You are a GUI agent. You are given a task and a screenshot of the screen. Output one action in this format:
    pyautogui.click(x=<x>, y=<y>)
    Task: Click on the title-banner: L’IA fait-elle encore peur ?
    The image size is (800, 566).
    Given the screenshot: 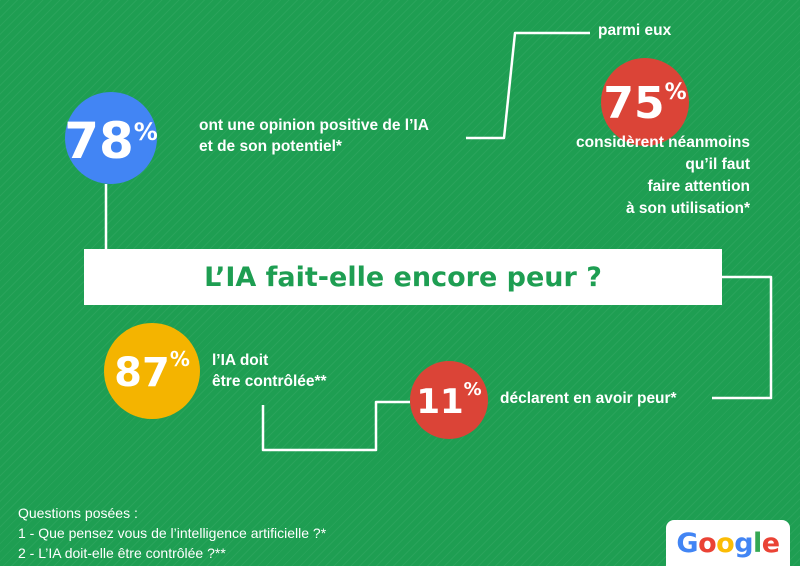 What is the action you would take?
    pyautogui.click(x=403, y=277)
    